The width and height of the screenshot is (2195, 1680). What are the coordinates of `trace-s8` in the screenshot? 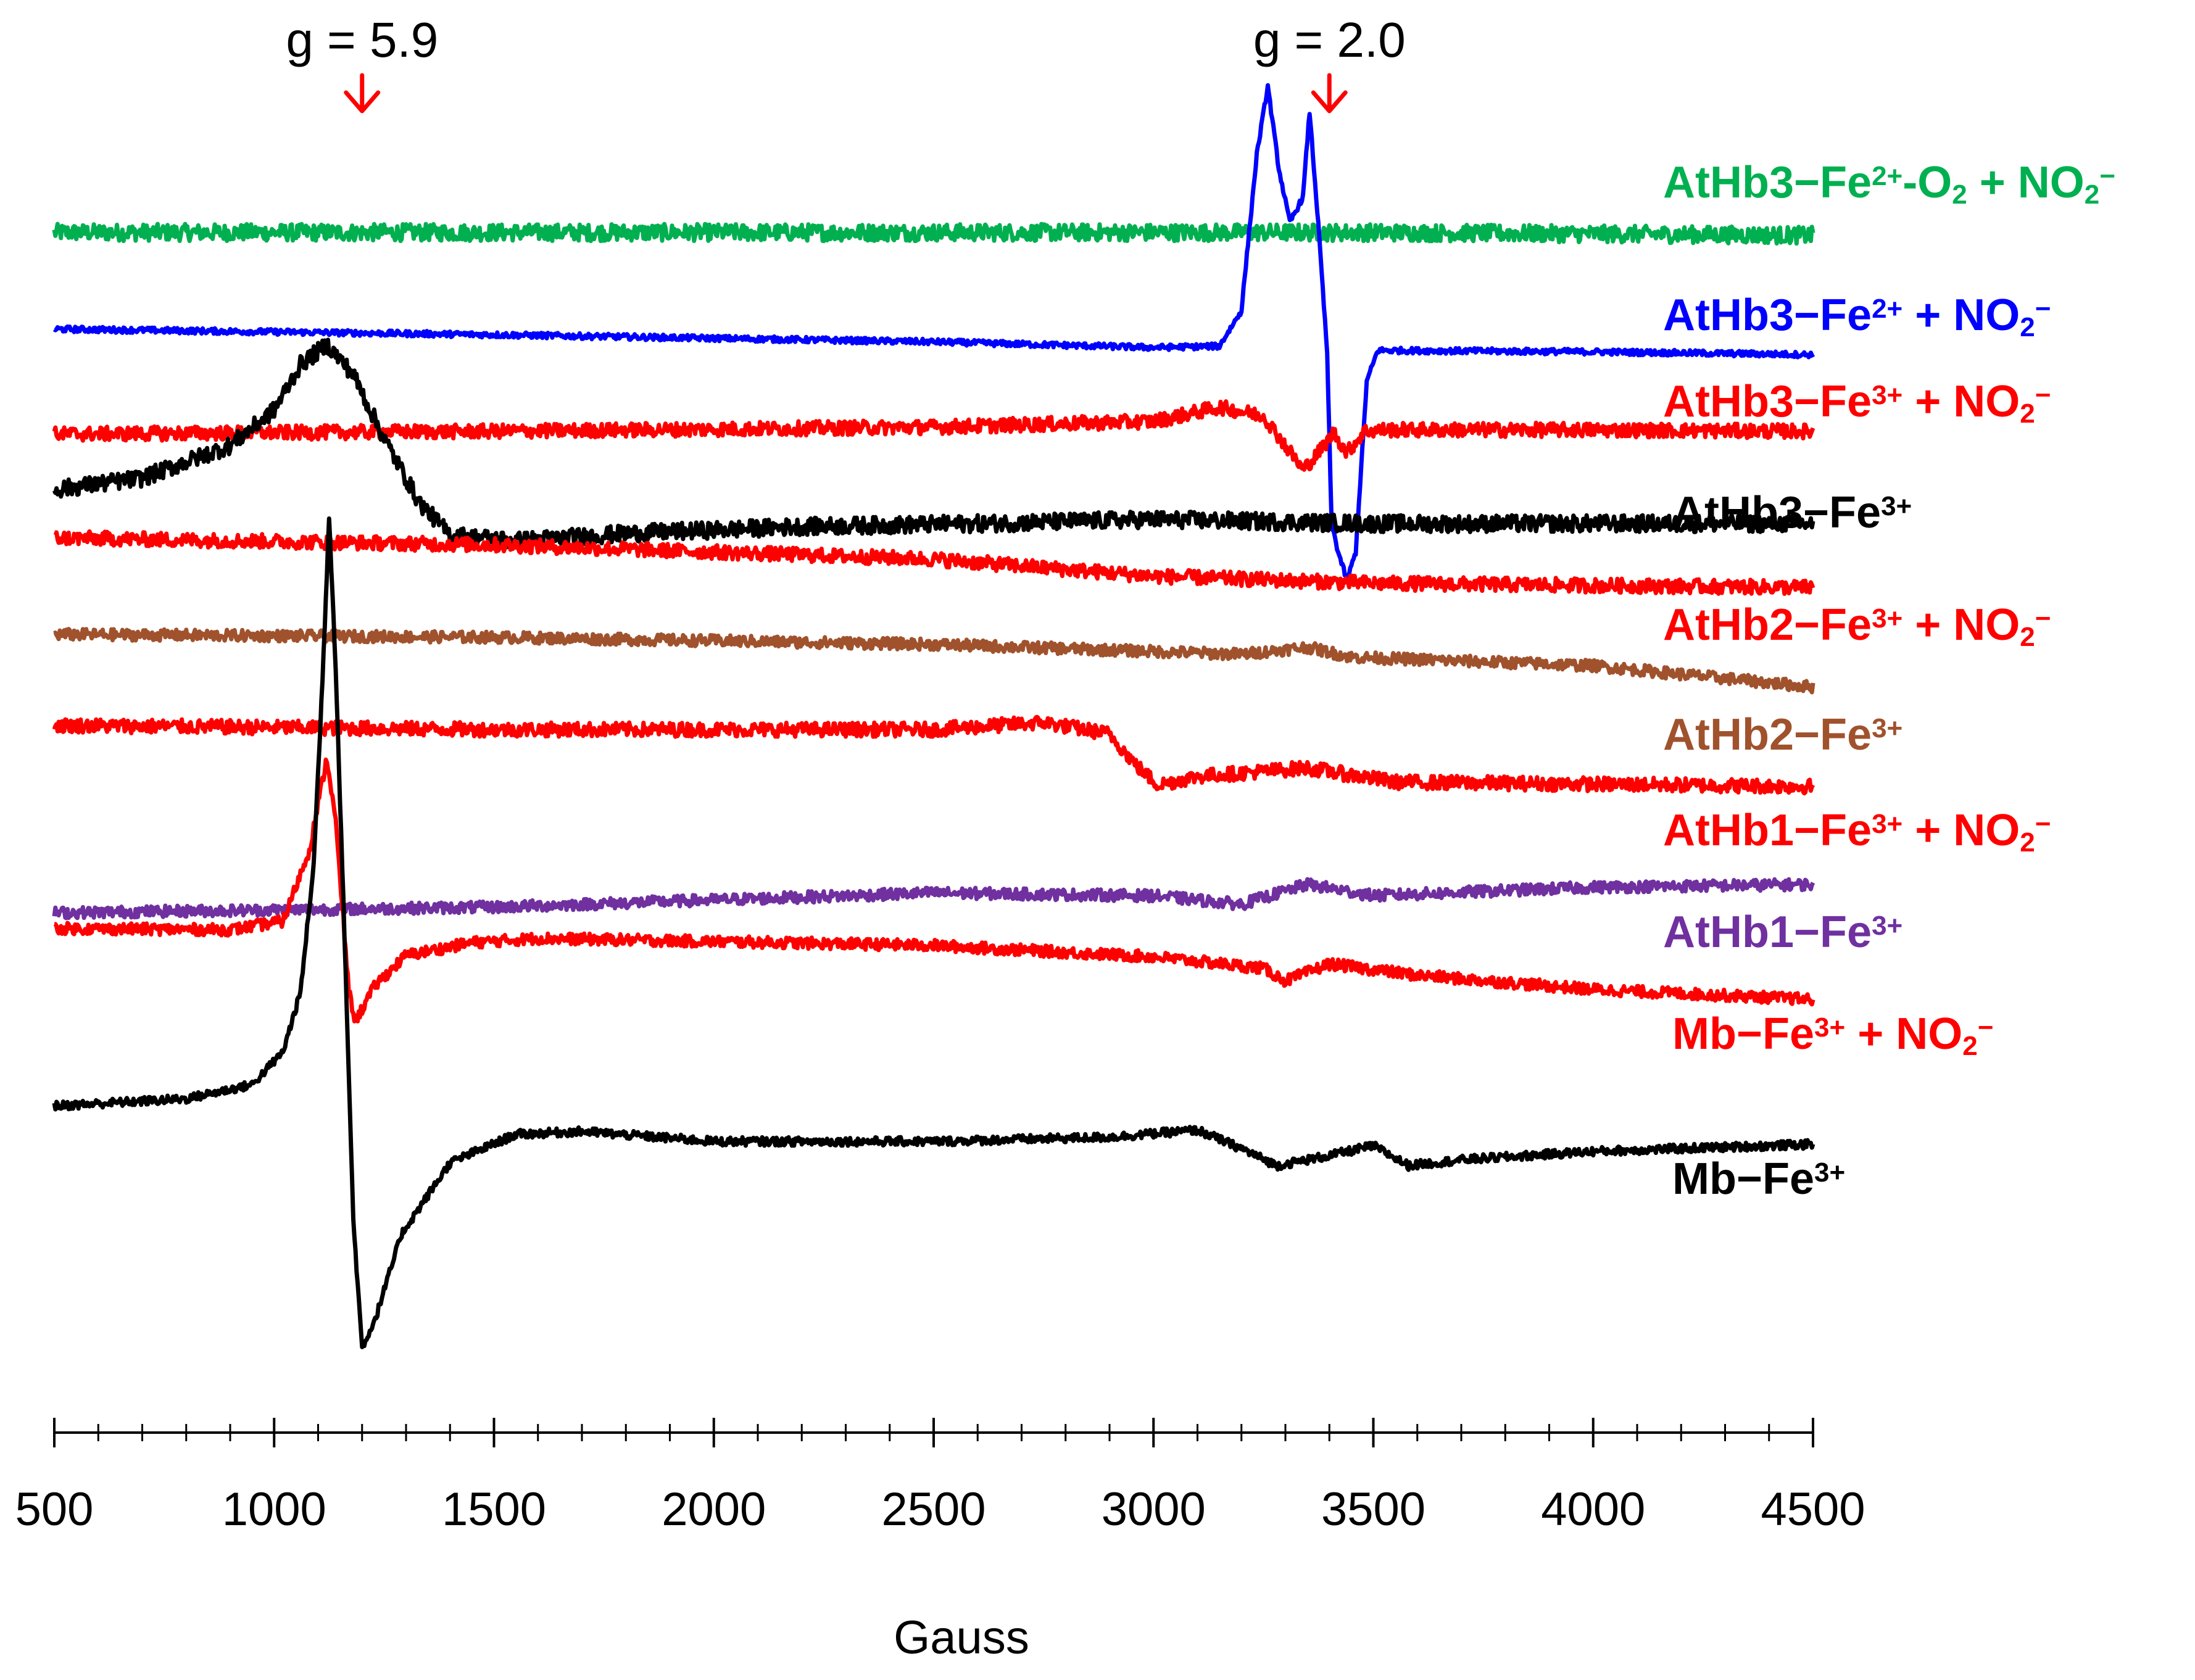 It's located at (933, 899).